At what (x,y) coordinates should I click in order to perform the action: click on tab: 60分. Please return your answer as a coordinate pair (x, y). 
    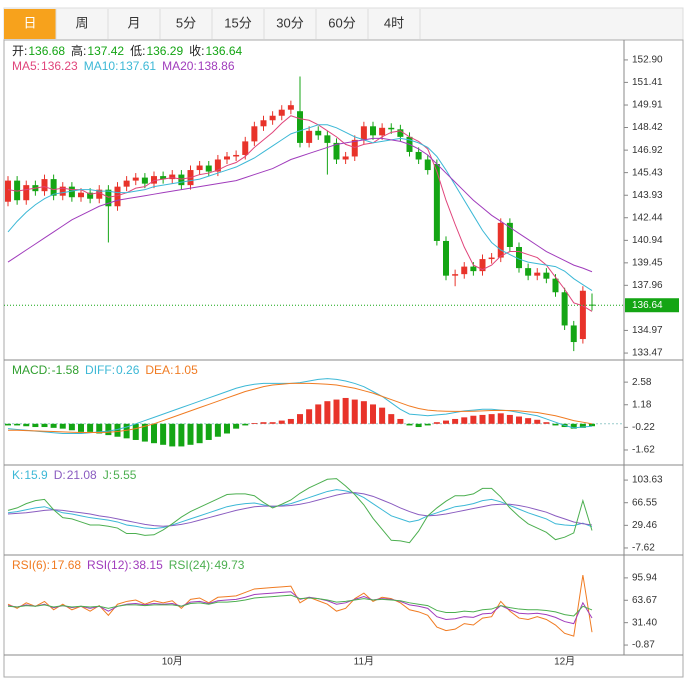
    Looking at the image, I should click on (341, 22).